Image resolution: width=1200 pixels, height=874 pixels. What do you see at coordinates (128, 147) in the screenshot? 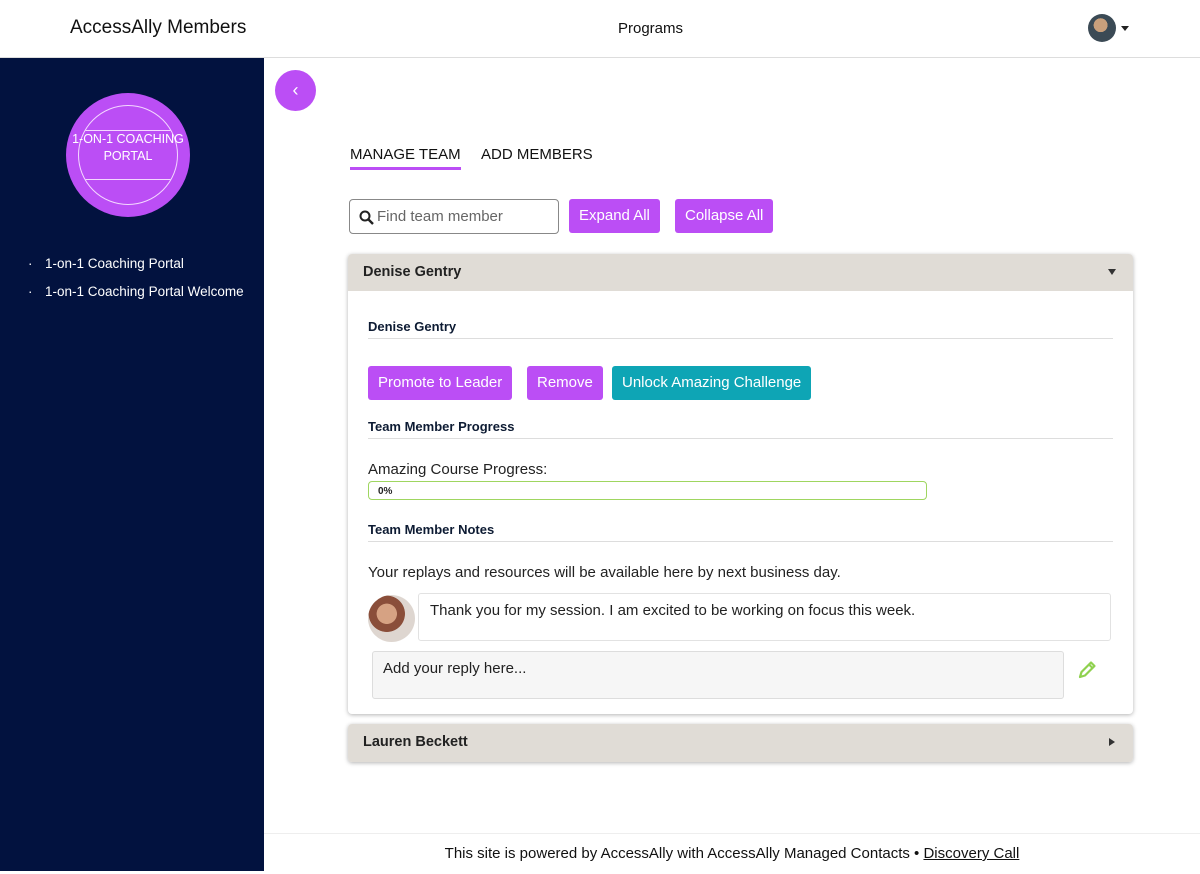
I see `logo-text: 1-ON-1 COACHING PORTAL` at bounding box center [128, 147].